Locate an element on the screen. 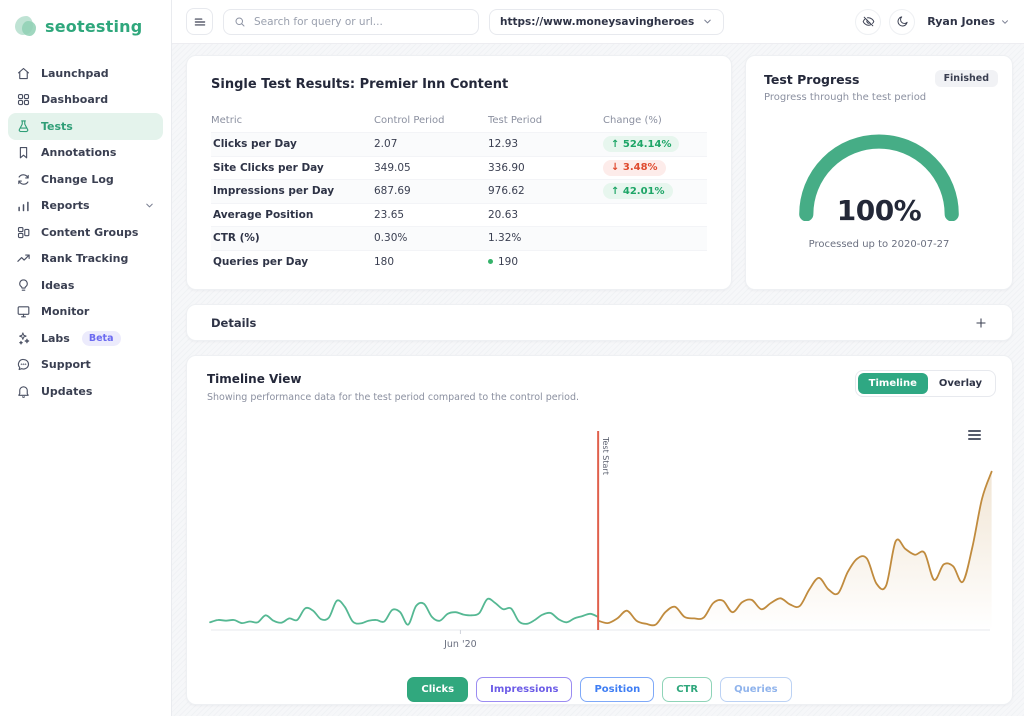 This screenshot has height=716, width=1024. bell-icon is located at coordinates (23, 392).